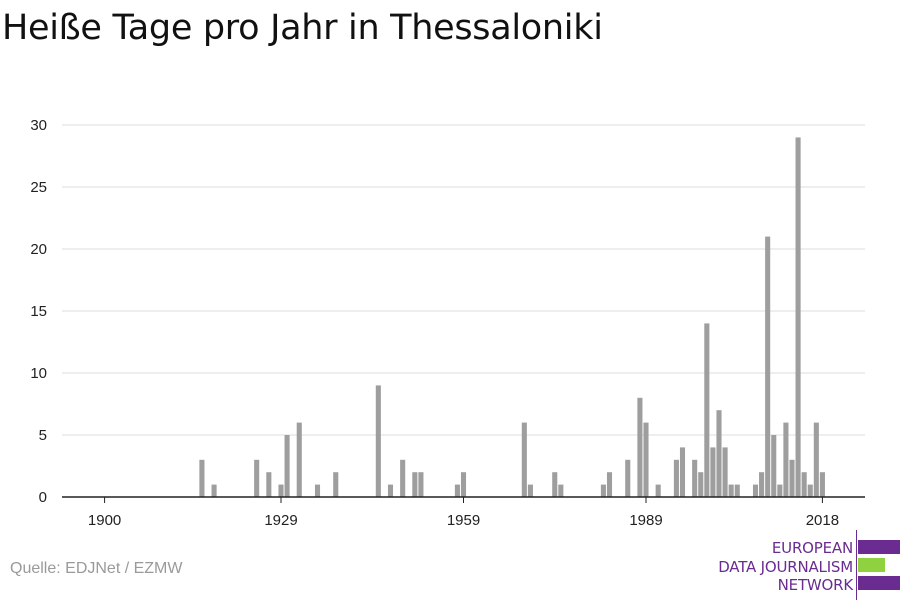 Image resolution: width=900 pixels, height=600 pixels. Describe the element at coordinates (768, 366) in the screenshot. I see `bar-2009` at that location.